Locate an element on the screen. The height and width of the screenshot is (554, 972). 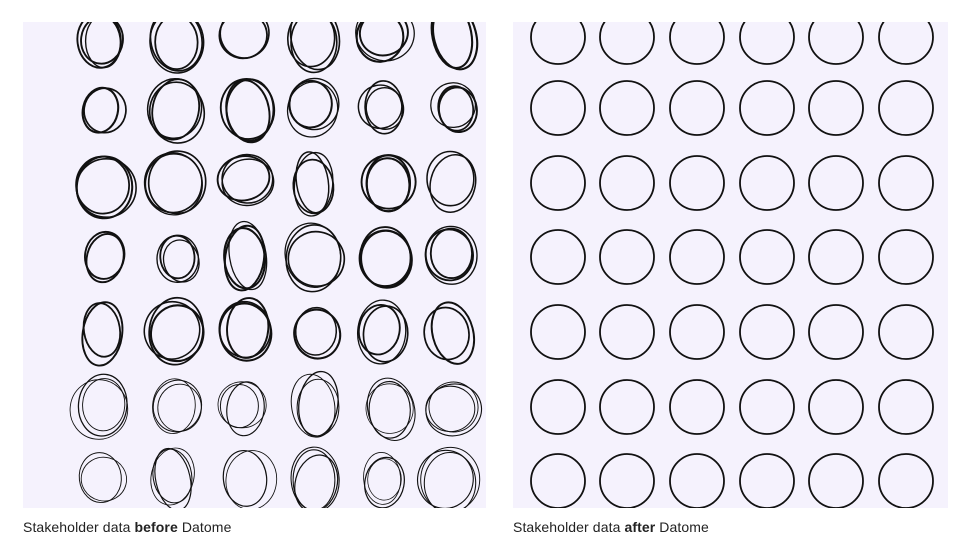
before-caption-suffix: Datome is located at coordinates (204, 527).